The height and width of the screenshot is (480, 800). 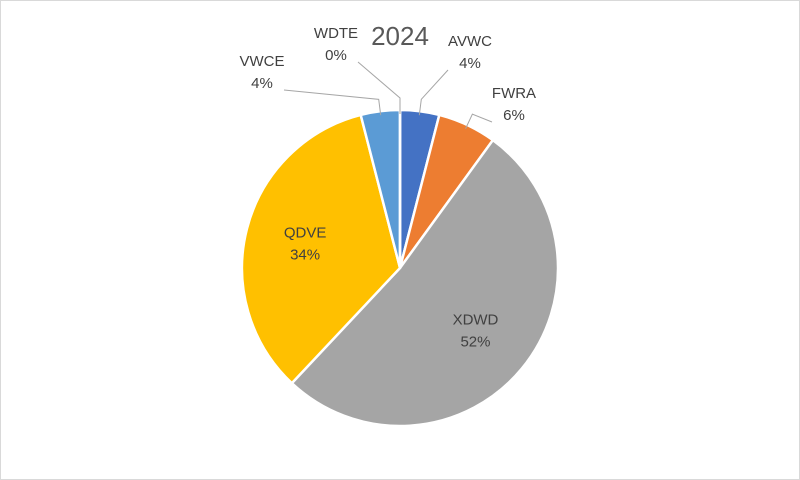 What do you see at coordinates (336, 33) in the screenshot?
I see `slice-label: WDTE` at bounding box center [336, 33].